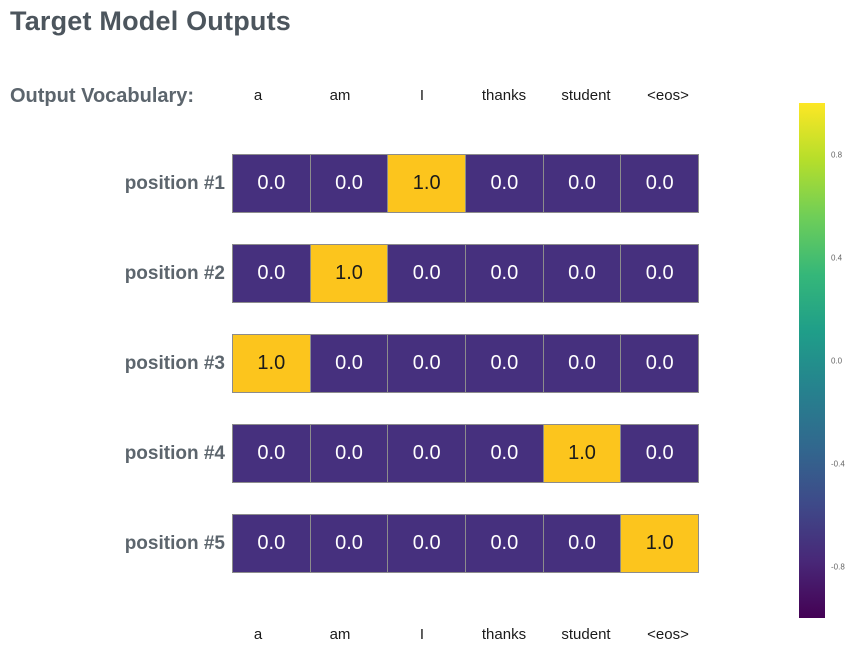 The image size is (858, 667). I want to click on row-label: position #3, so click(174, 363).